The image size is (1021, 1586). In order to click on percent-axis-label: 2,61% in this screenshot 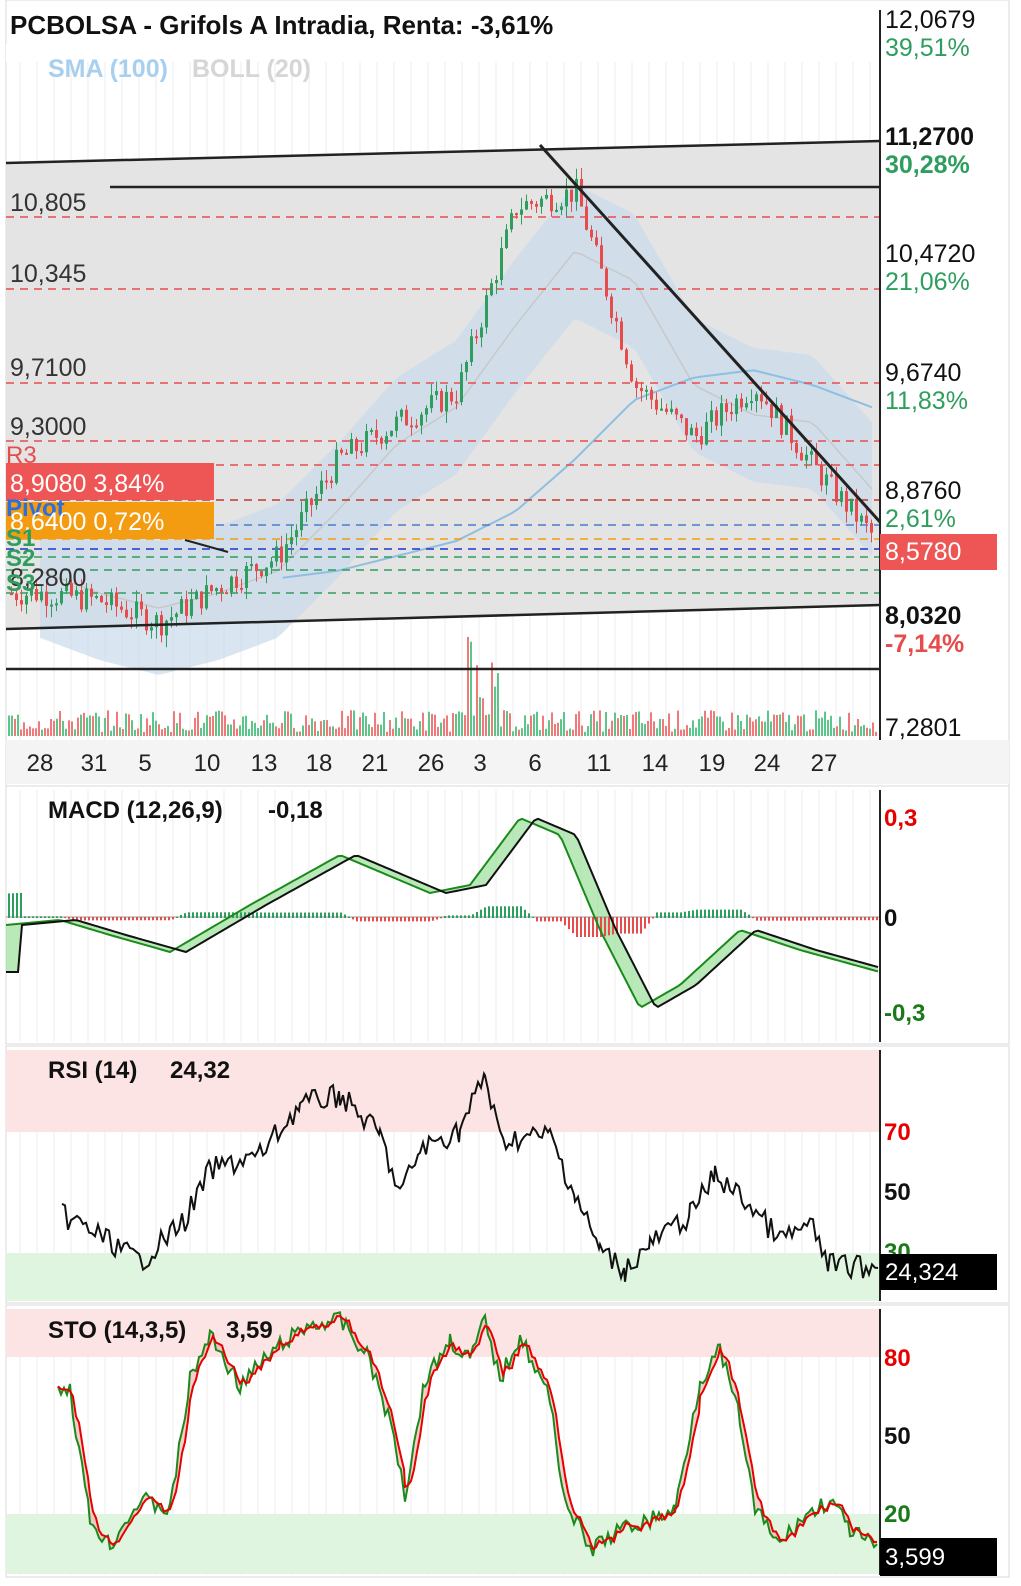, I will do `click(920, 519)`.